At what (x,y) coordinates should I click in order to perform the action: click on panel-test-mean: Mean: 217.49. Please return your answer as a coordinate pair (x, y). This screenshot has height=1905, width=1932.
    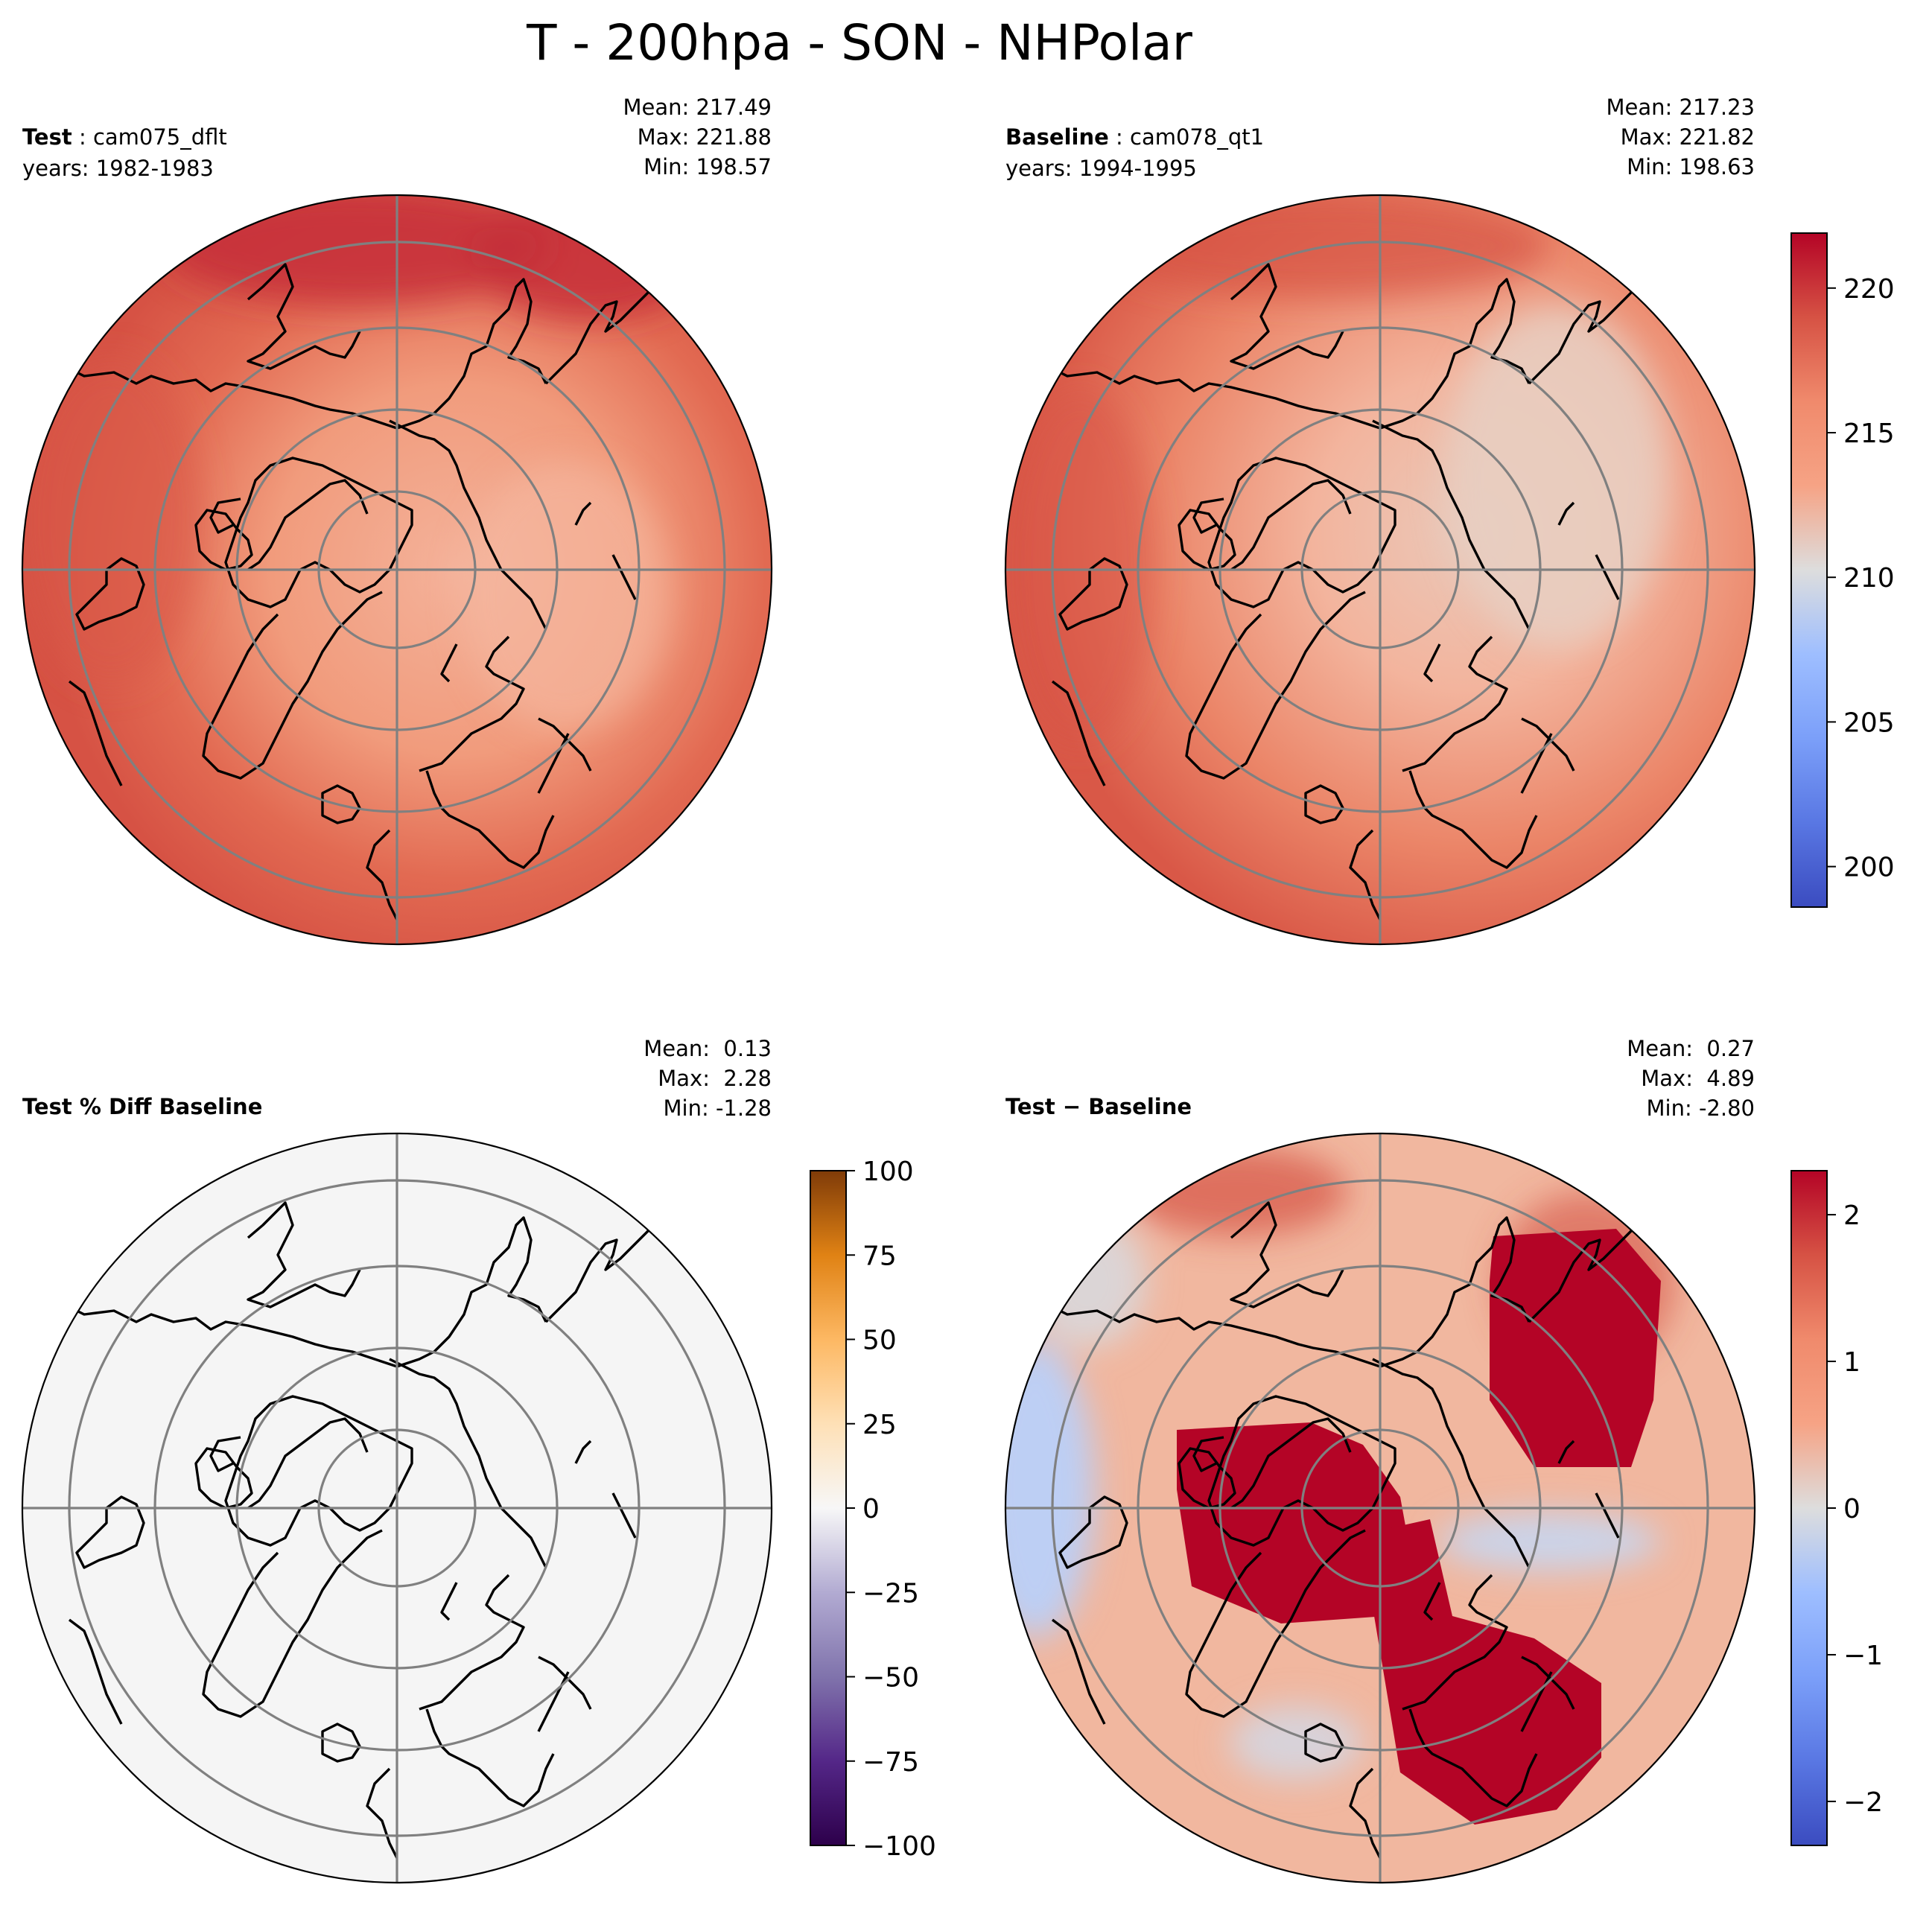
    Looking at the image, I should click on (697, 107).